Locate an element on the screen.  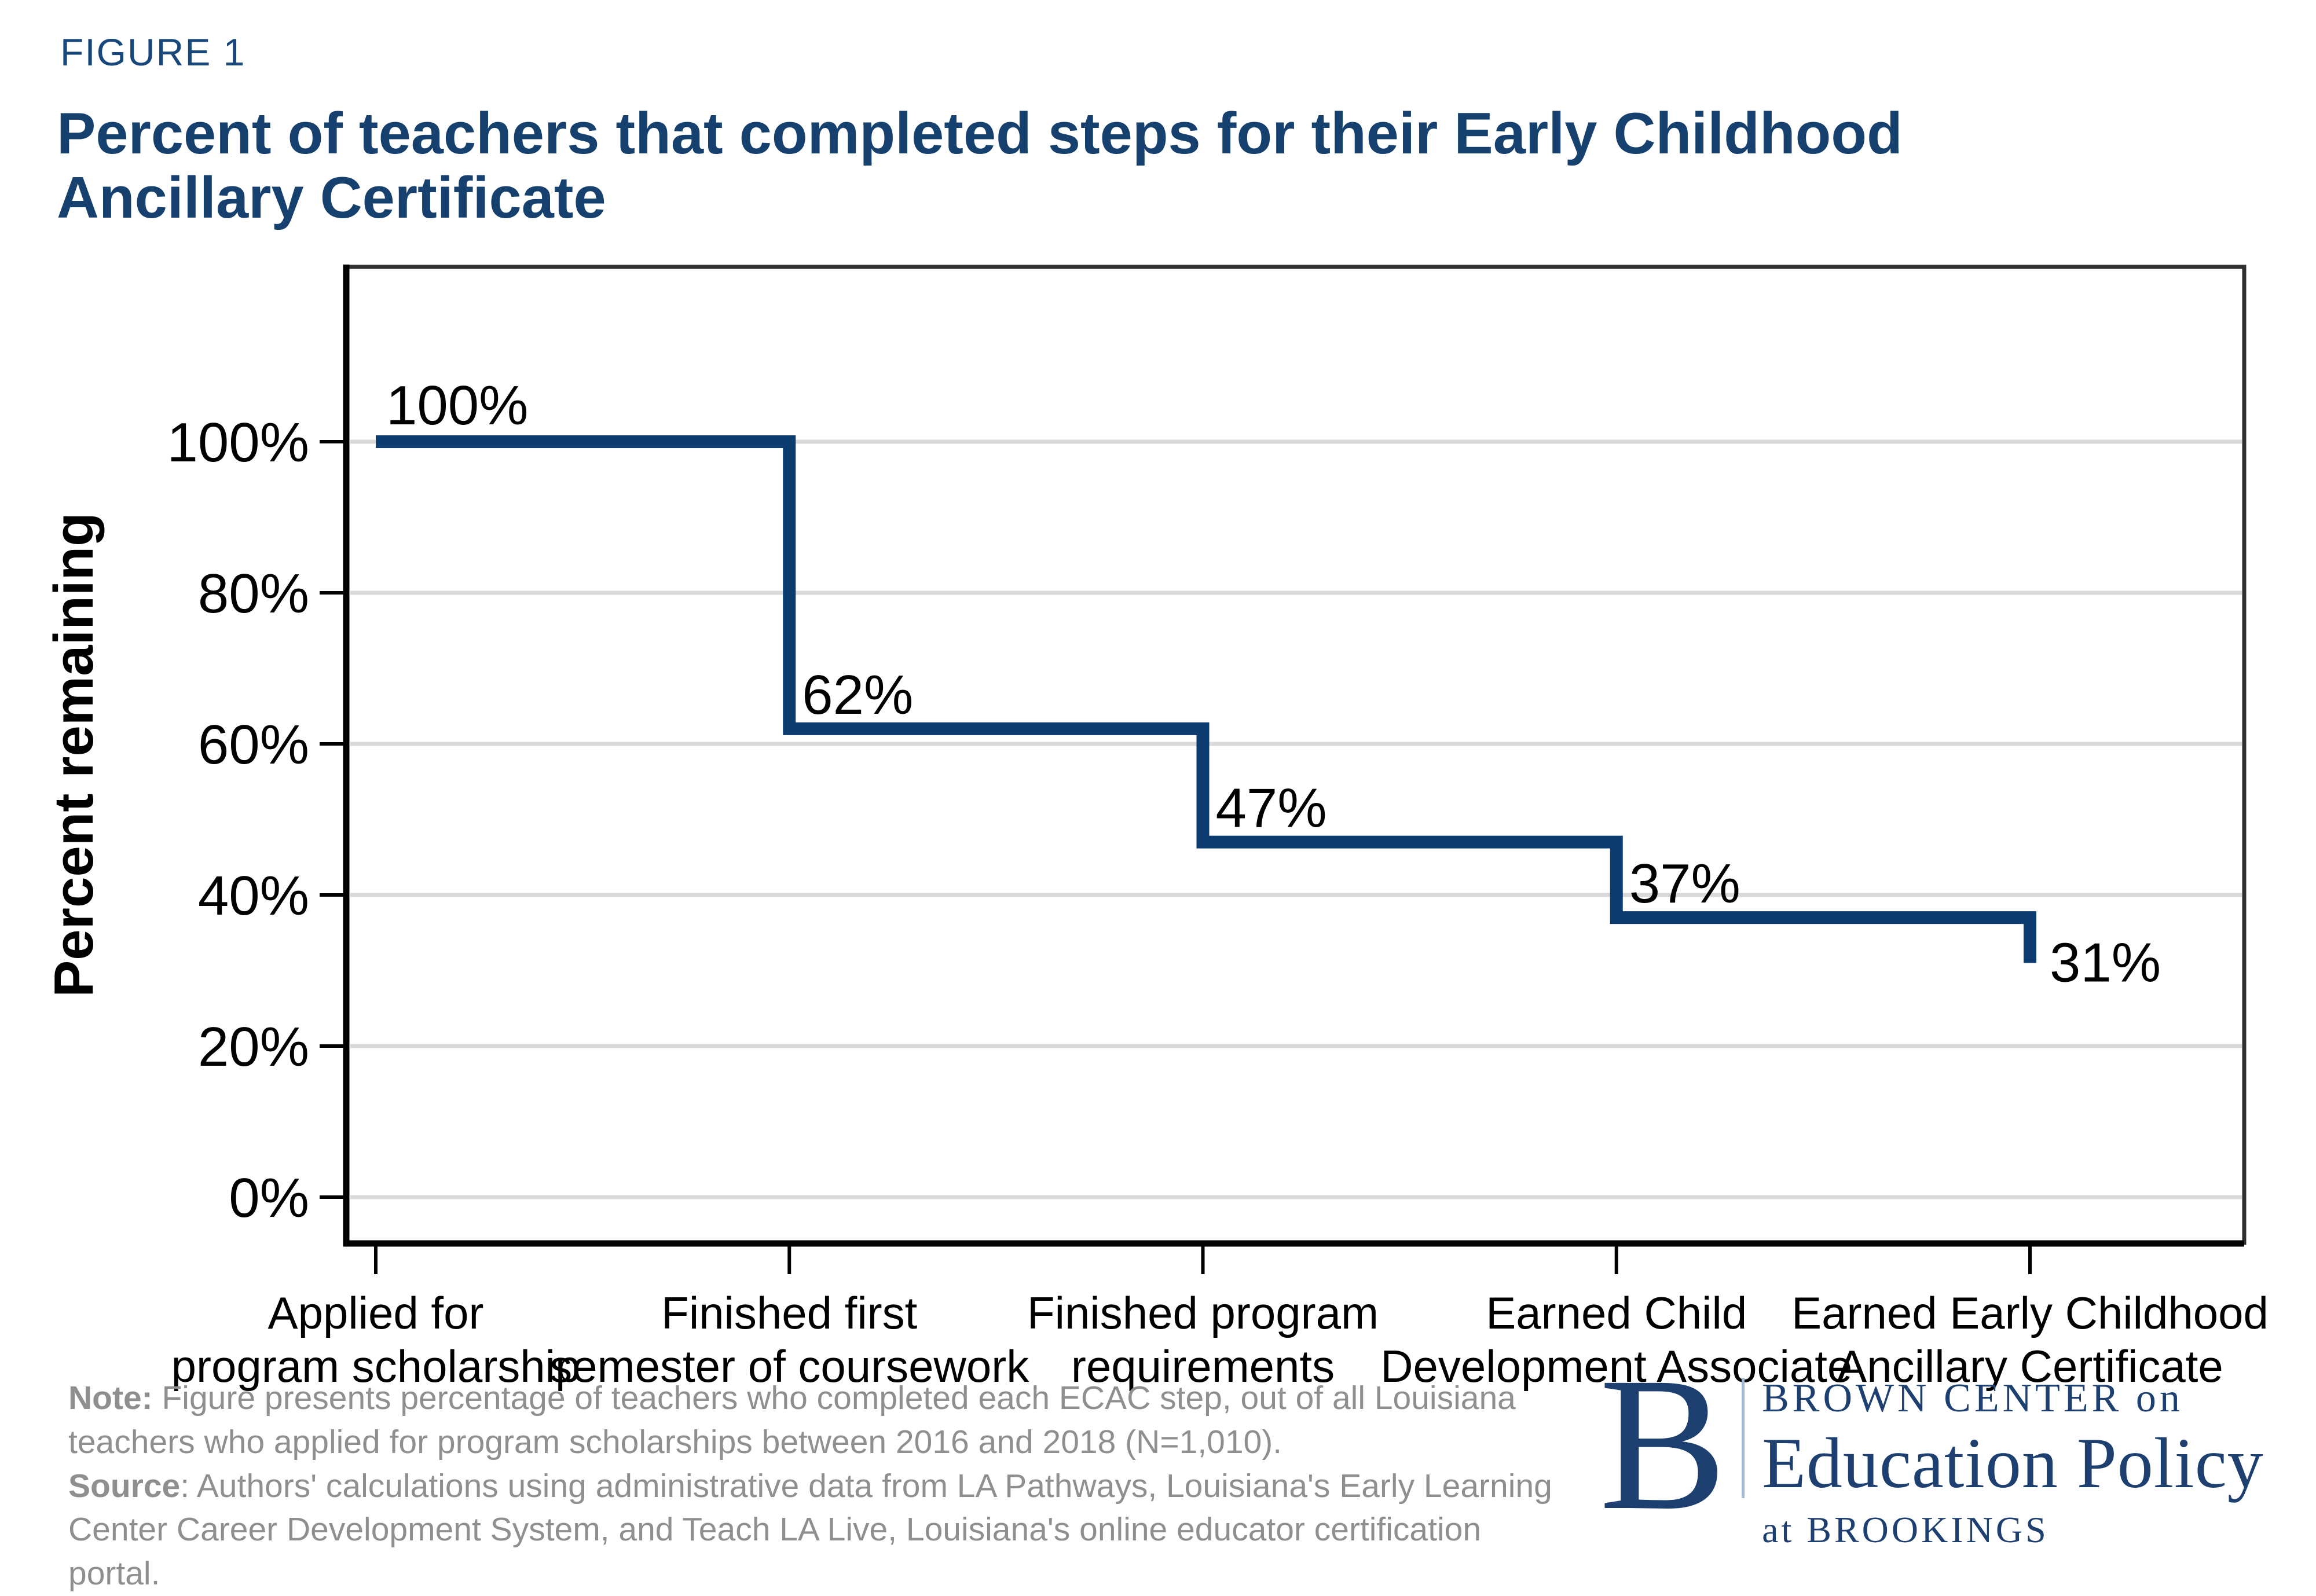
note-label: Note: is located at coordinates (110, 1398).